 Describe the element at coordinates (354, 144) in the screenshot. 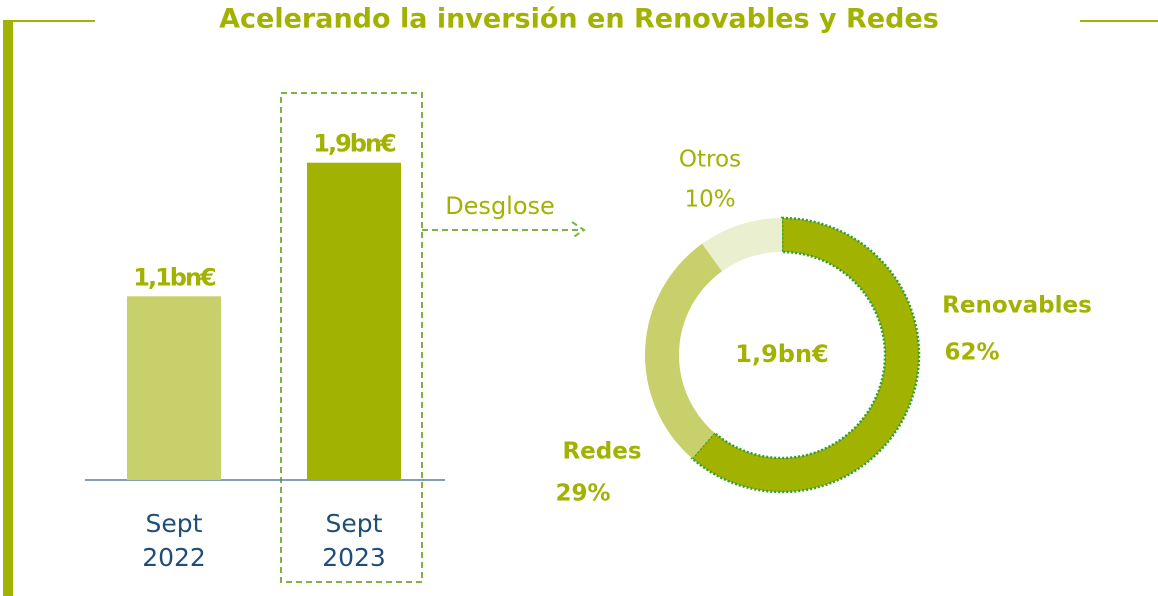

I see `value-label: 1,9bn€` at that location.